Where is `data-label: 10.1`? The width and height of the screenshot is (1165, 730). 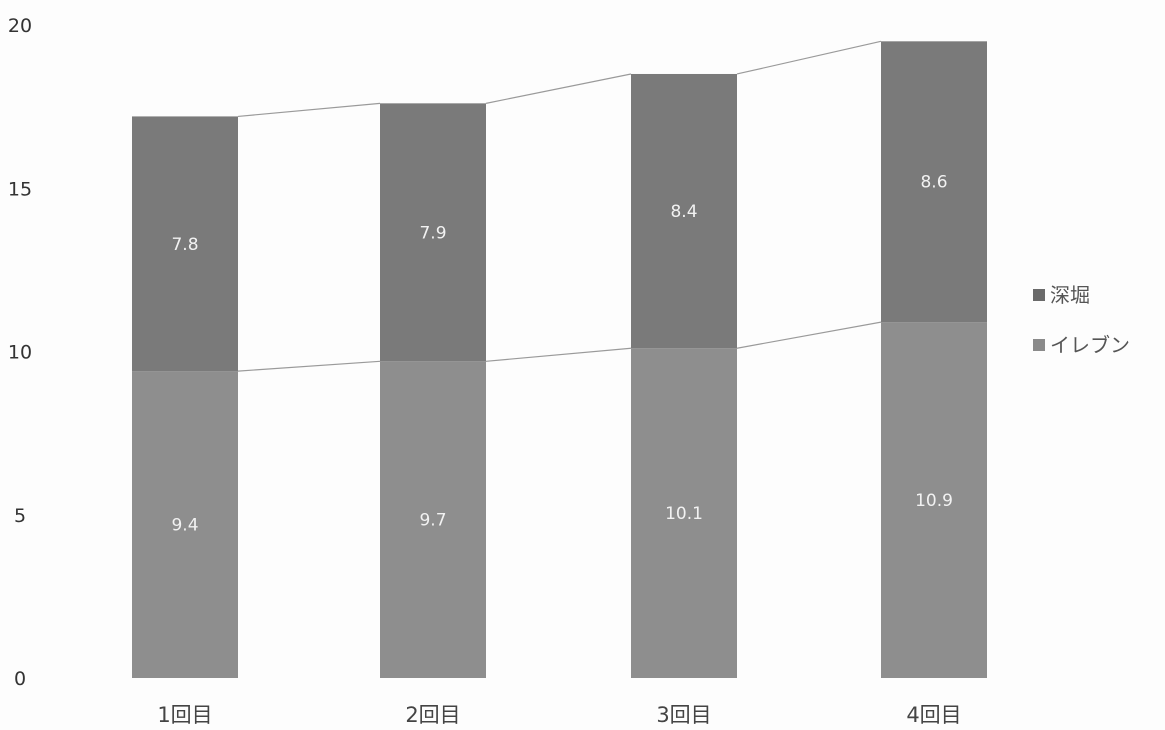
data-label: 10.1 is located at coordinates (684, 514).